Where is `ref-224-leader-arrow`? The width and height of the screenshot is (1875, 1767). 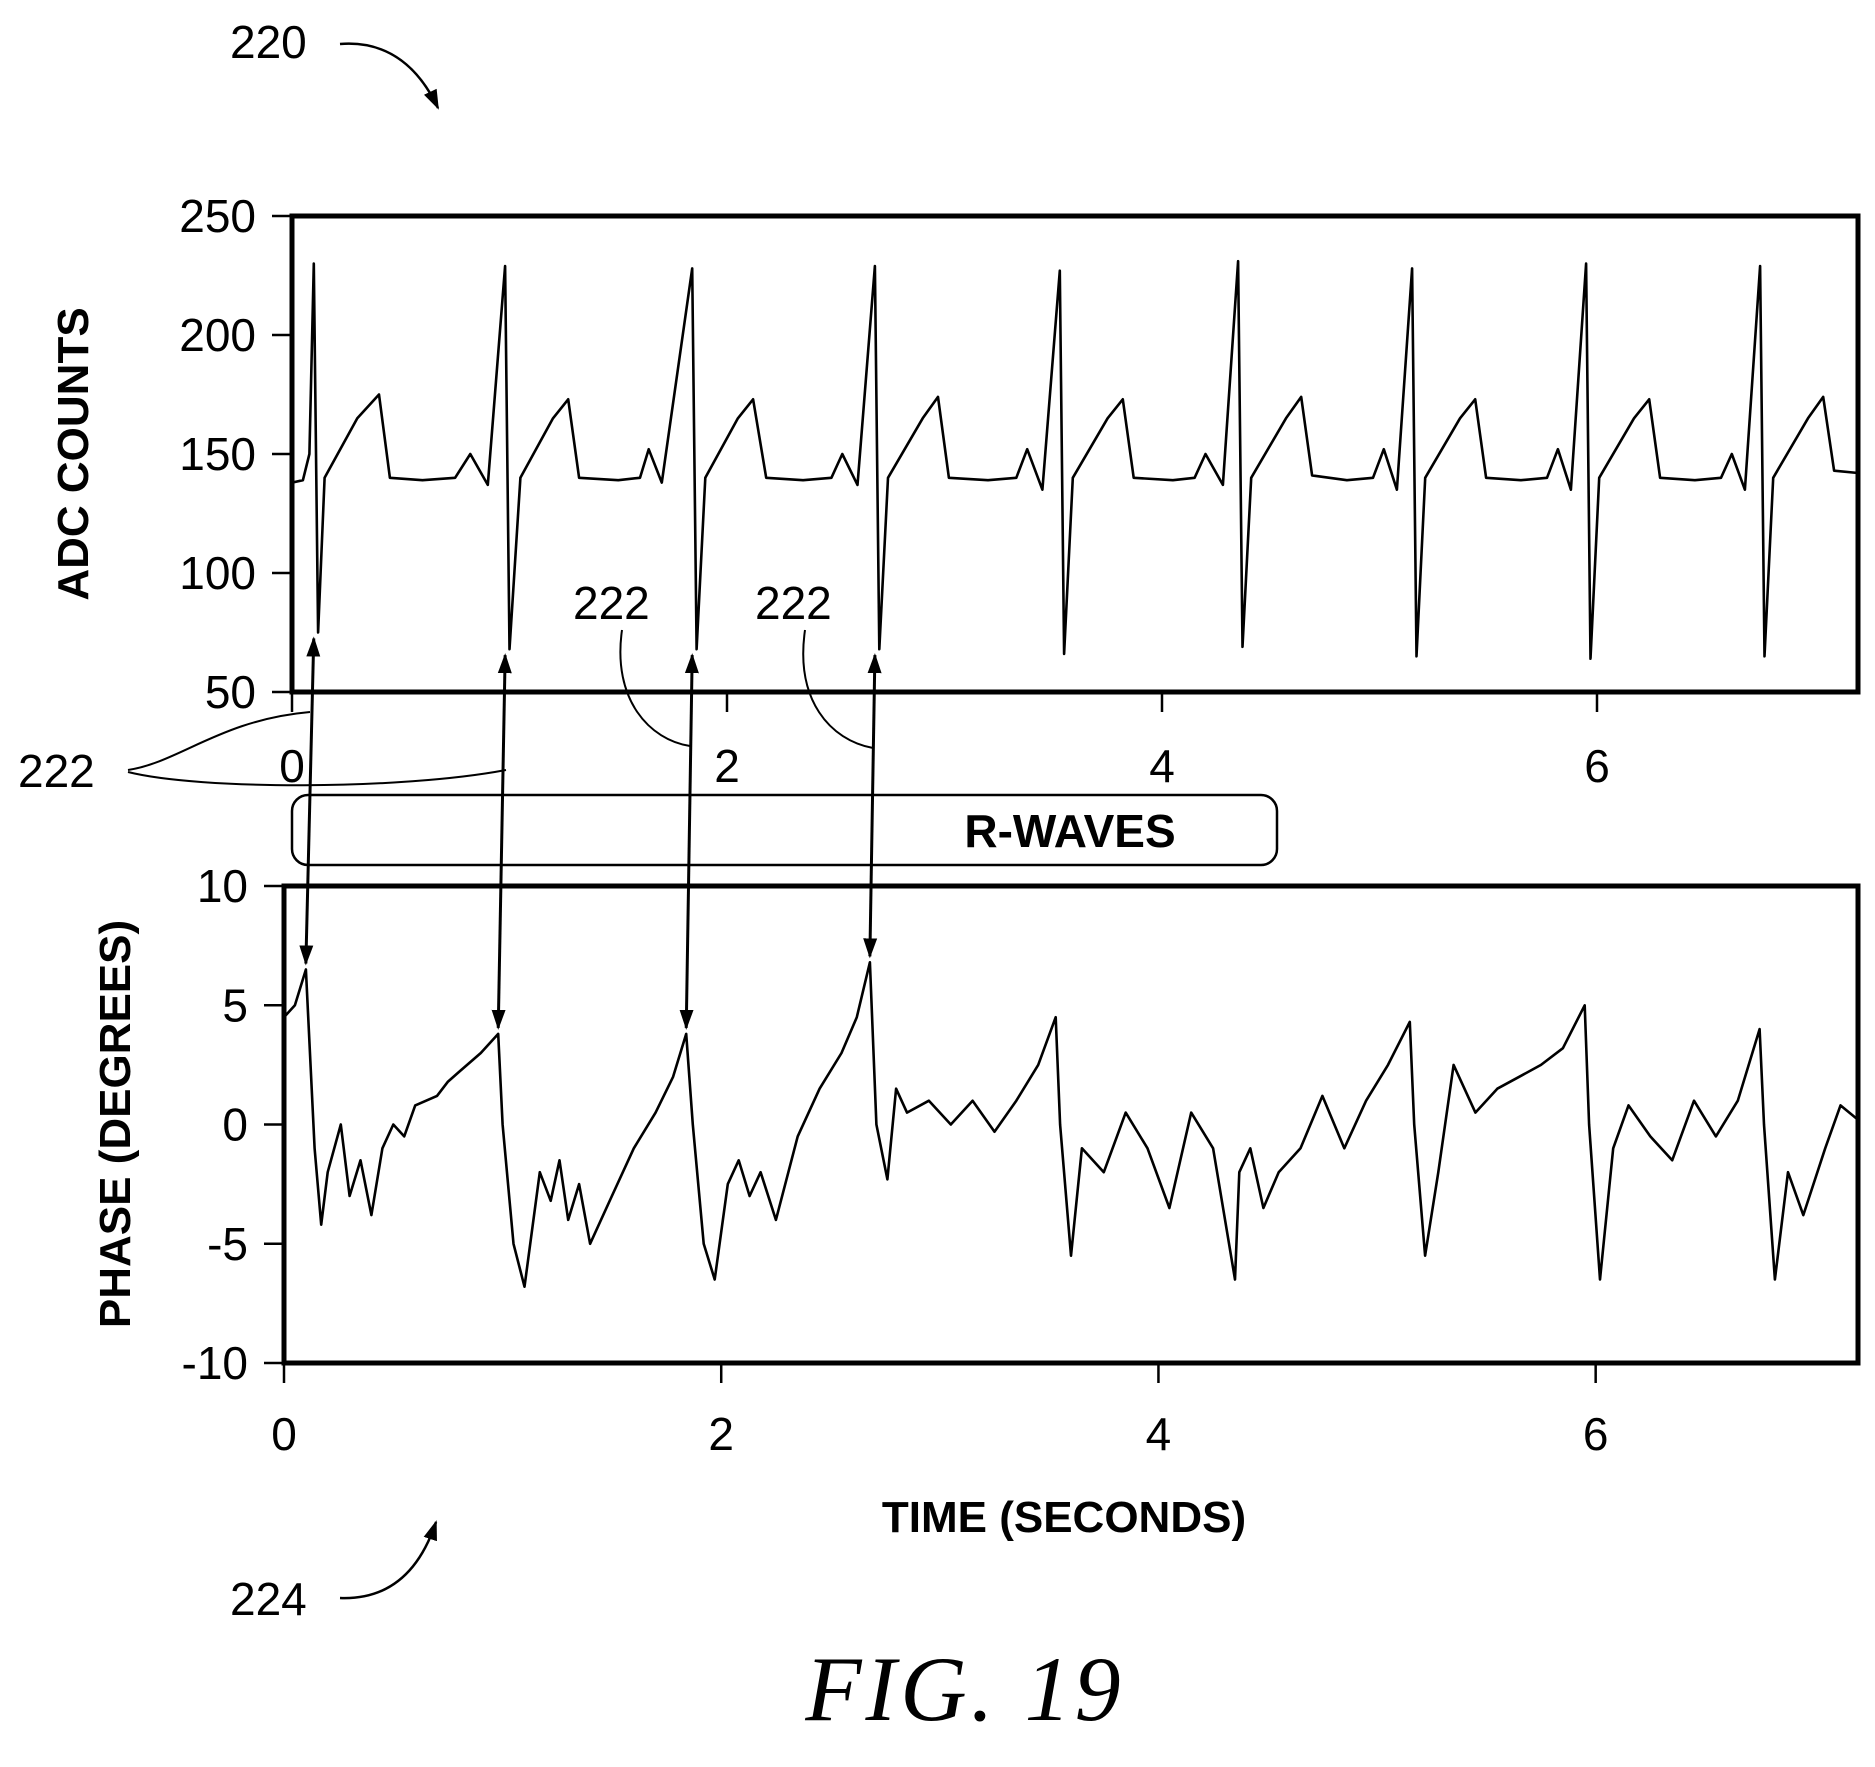 ref-224-leader-arrow is located at coordinates (388, 1560).